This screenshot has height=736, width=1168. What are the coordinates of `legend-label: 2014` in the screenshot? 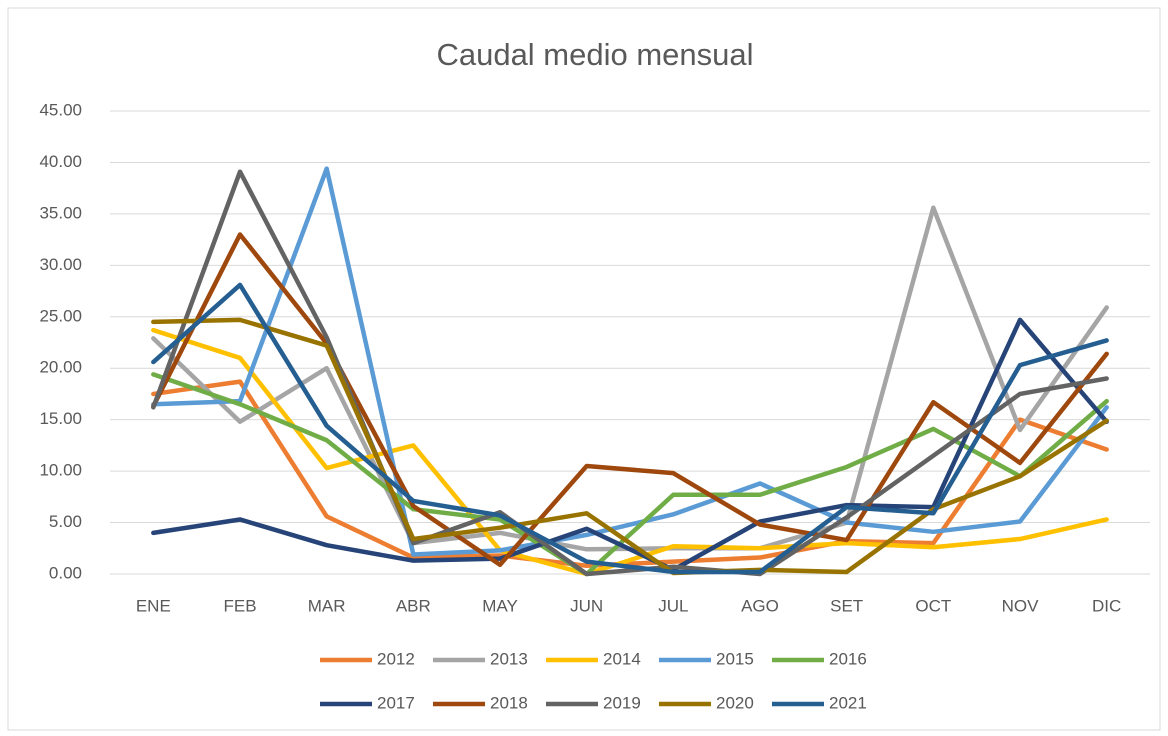 It's located at (622, 658).